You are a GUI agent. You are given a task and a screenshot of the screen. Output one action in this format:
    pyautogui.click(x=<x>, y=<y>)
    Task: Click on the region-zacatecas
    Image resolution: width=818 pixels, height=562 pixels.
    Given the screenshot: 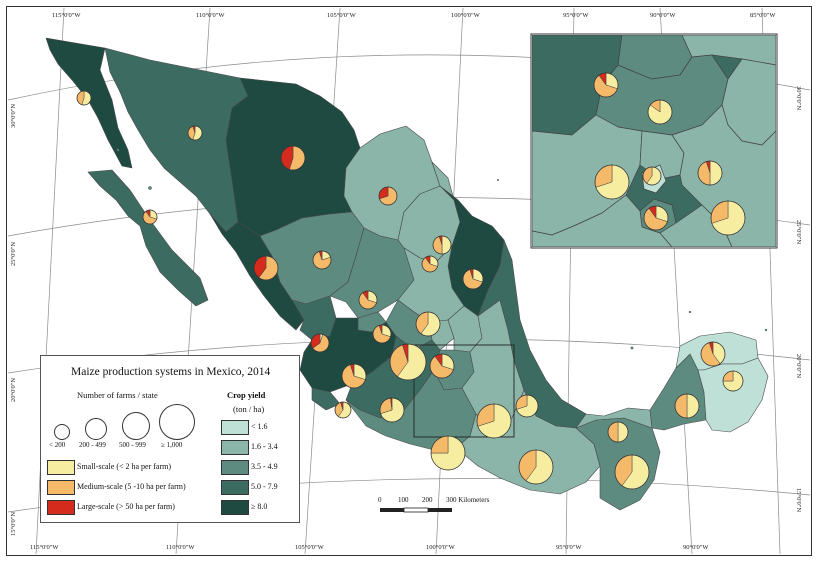 What is the action you would take?
    pyautogui.click(x=375, y=273)
    